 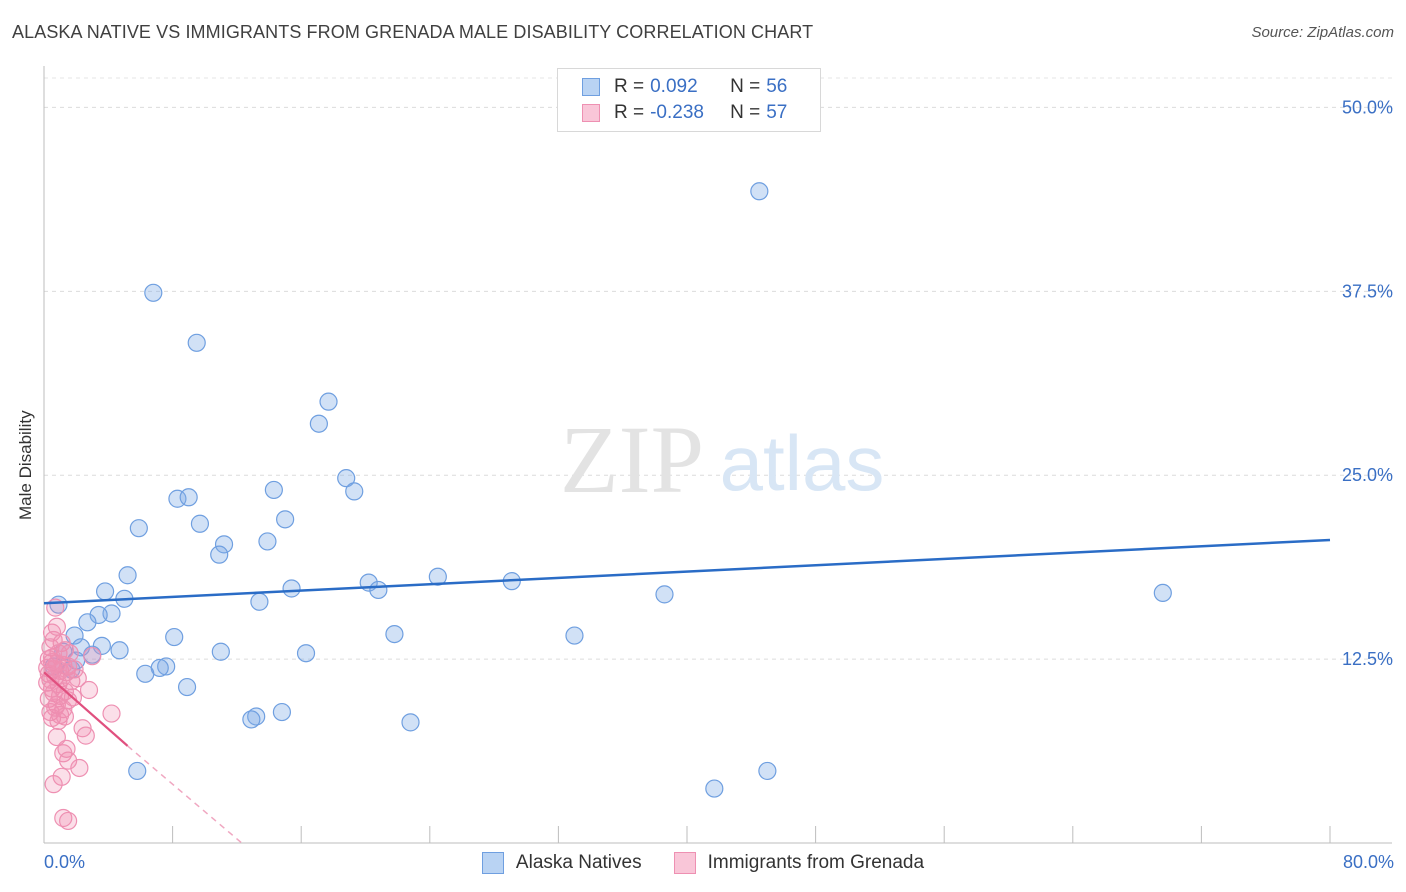 I want to click on legend-item-alaska-natives: Alaska Natives, so click(x=561, y=863).